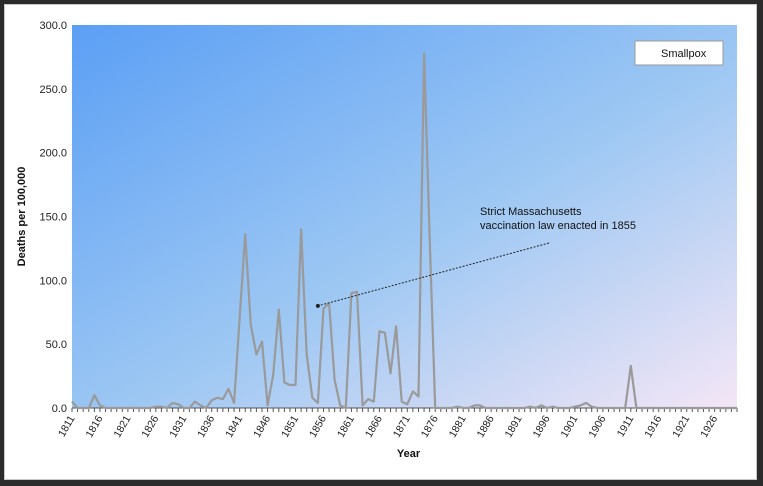 The height and width of the screenshot is (486, 763). What do you see at coordinates (542, 426) in the screenshot?
I see `x-tick-label: 1896` at bounding box center [542, 426].